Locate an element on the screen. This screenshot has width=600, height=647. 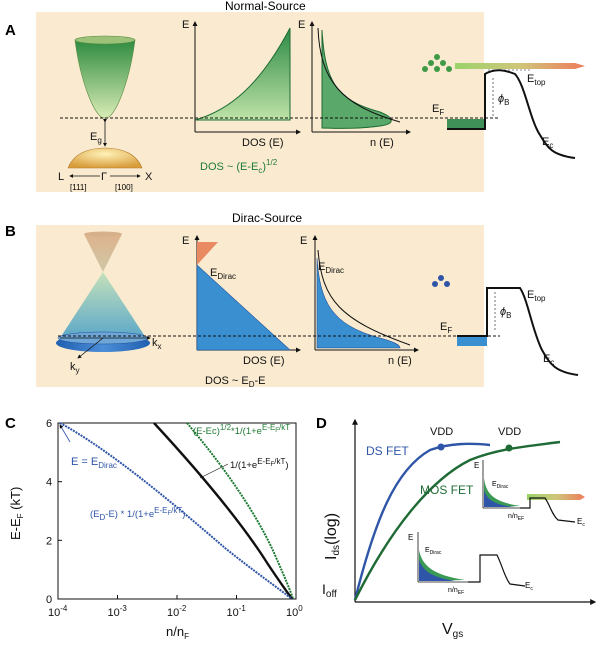
edirac-arrow is located at coordinates (65, 433).